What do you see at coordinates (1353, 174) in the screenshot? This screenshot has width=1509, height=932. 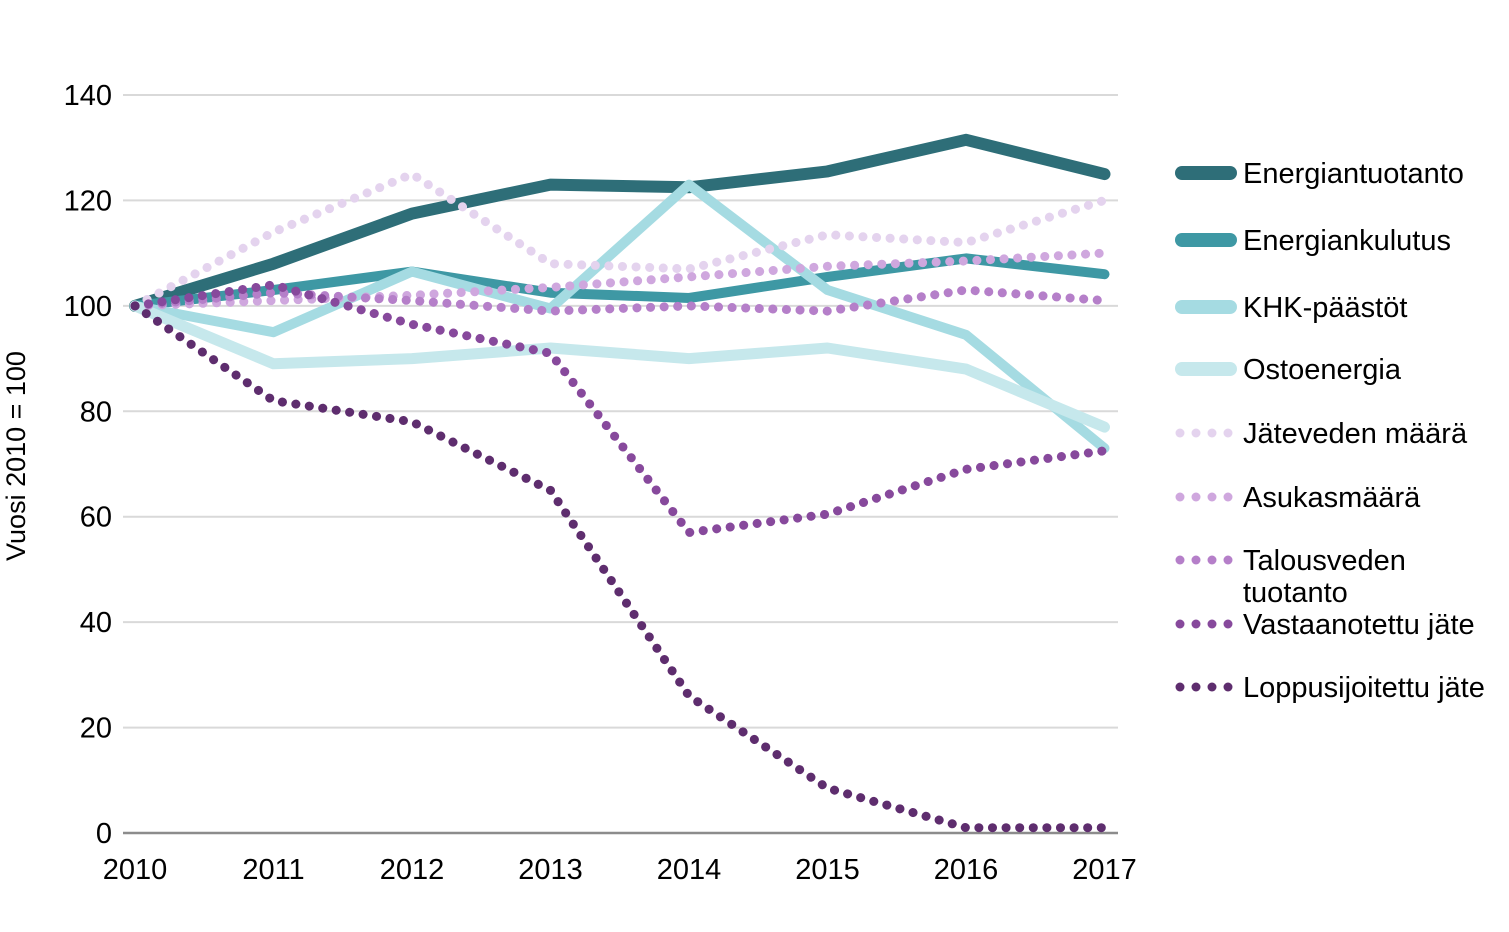 I see `legend-item-label: Energiantuotanto` at bounding box center [1353, 174].